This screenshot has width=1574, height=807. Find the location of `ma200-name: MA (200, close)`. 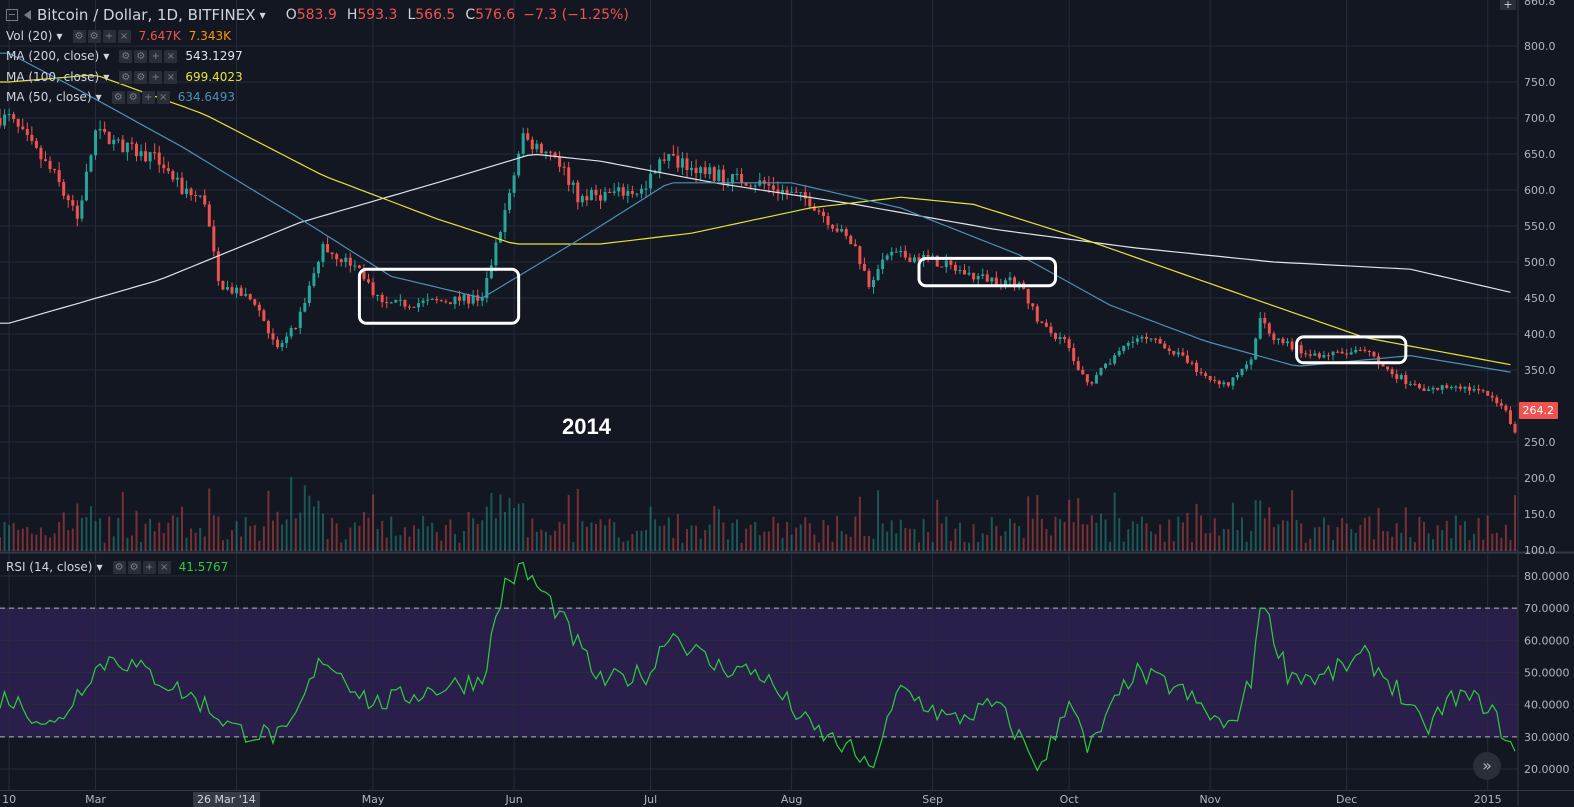

ma200-name: MA (200, close) is located at coordinates (53, 56).